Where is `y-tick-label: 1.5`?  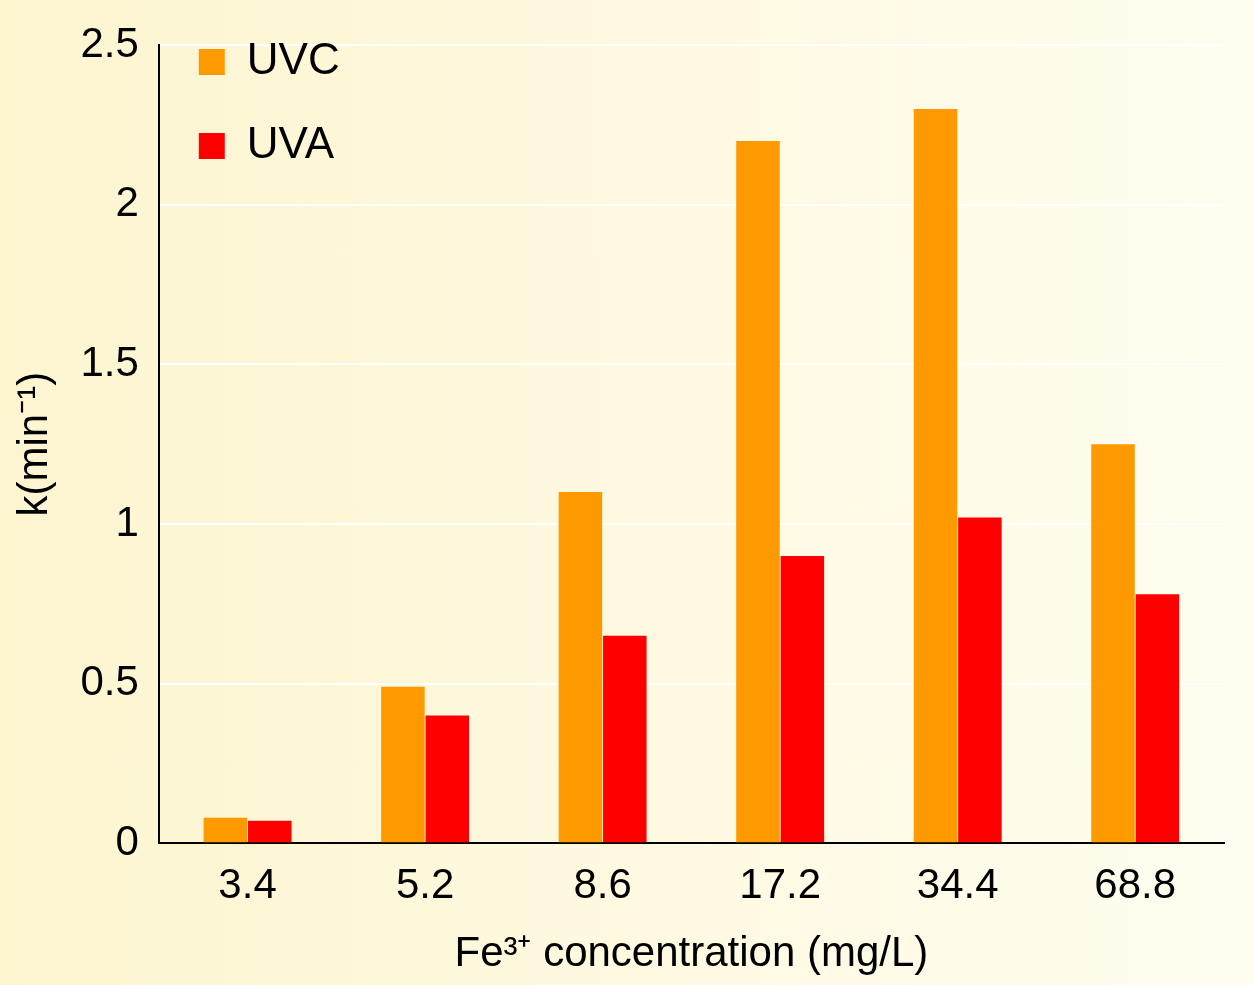
y-tick-label: 1.5 is located at coordinates (109, 361).